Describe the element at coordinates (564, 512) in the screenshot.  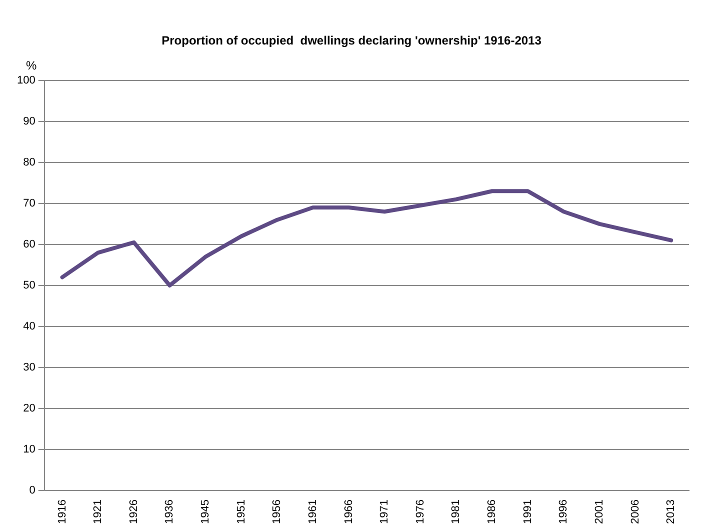
I see `x-tick-label: 1996` at that location.